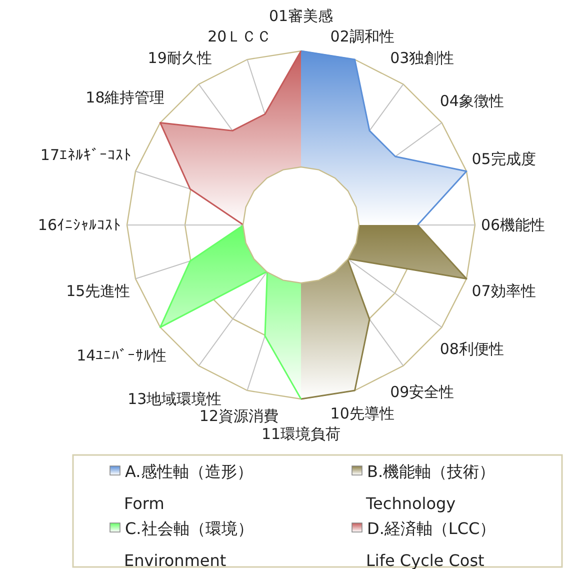 This screenshot has width=571, height=569. I want to click on spoke-label: 14ﾕﾆﾊﾞｰｻﾙ性, so click(121, 355).